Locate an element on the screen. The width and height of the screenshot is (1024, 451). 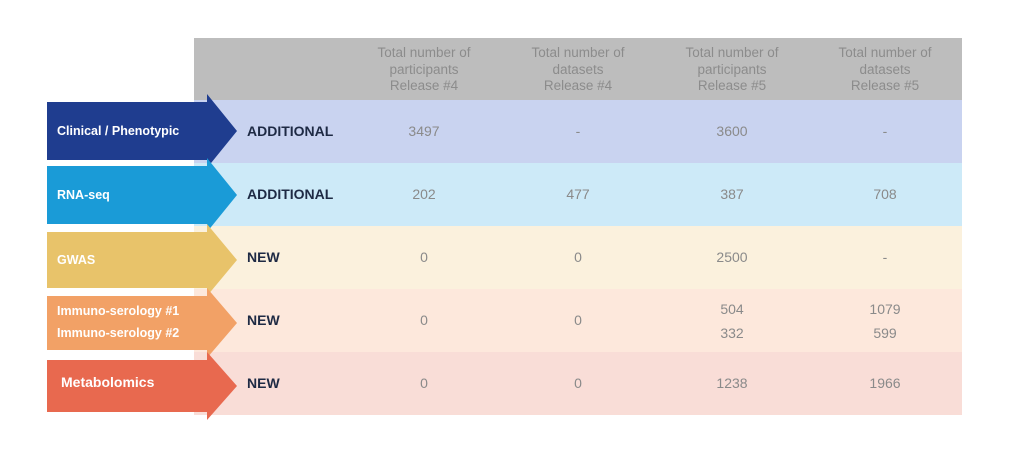
table-row: ADDITIONAL 202 477 387 708 is located at coordinates (578, 194).